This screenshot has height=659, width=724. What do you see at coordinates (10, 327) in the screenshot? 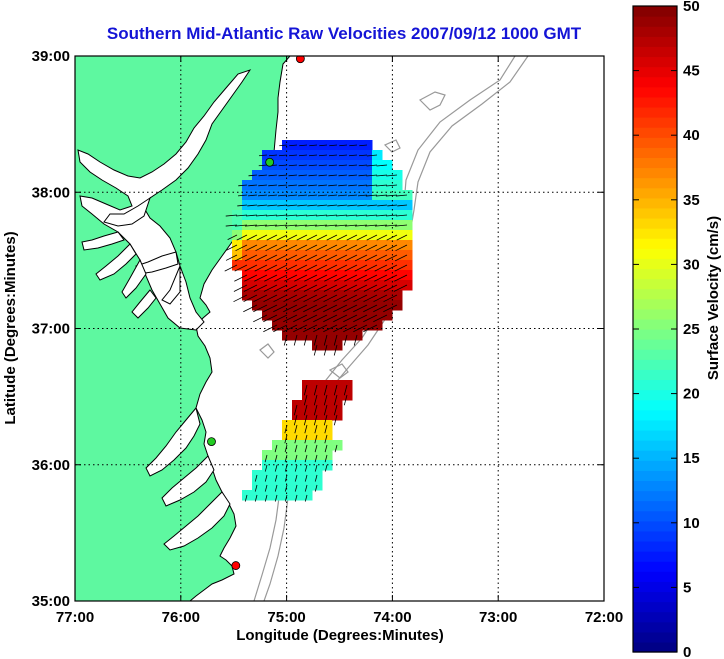
I see `y-axis-label: Latitude (Degrees:Minutes)` at bounding box center [10, 327].